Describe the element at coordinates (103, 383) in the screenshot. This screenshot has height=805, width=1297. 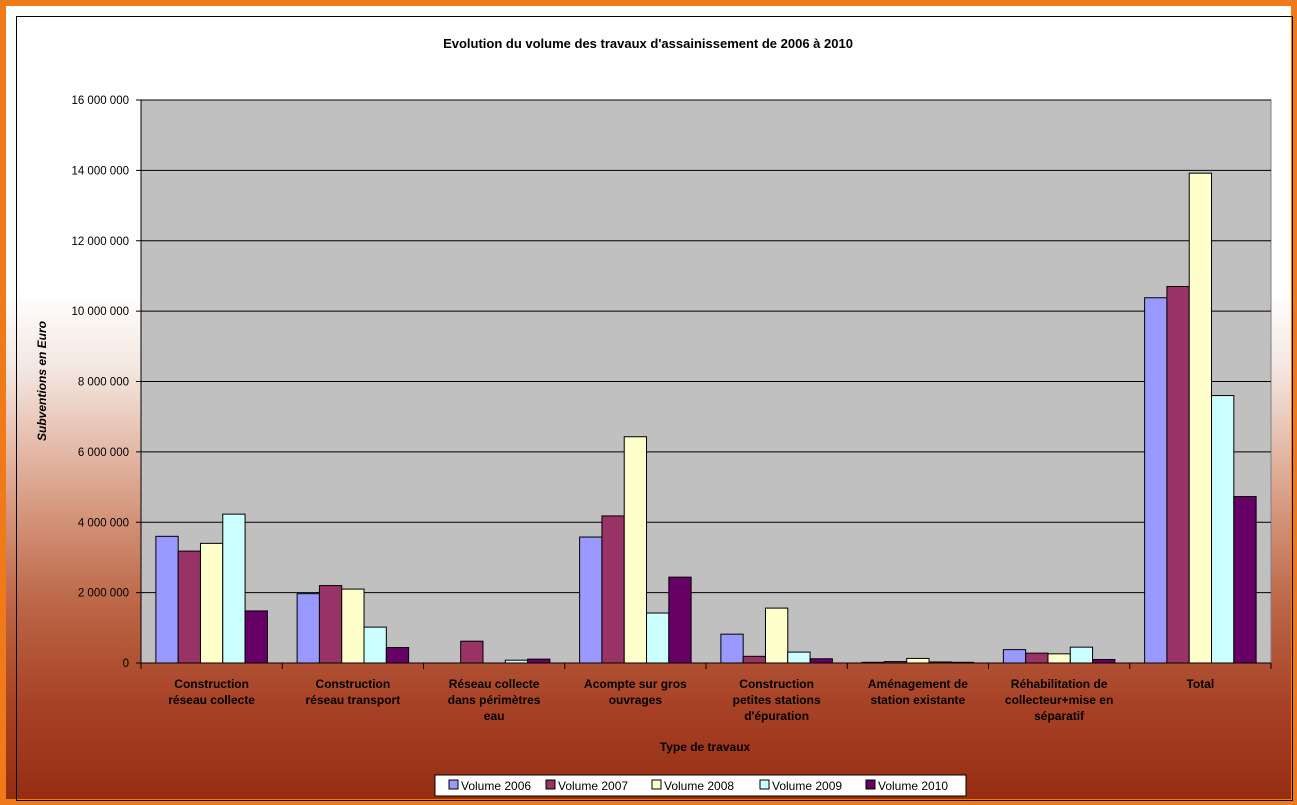
I see `y-tick-label: 8 000 000` at that location.